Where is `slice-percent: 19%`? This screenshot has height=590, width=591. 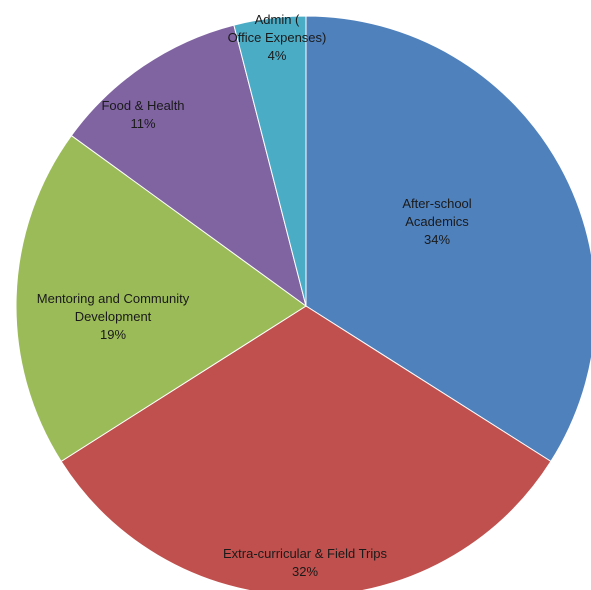
slice-percent: 19% is located at coordinates (113, 334).